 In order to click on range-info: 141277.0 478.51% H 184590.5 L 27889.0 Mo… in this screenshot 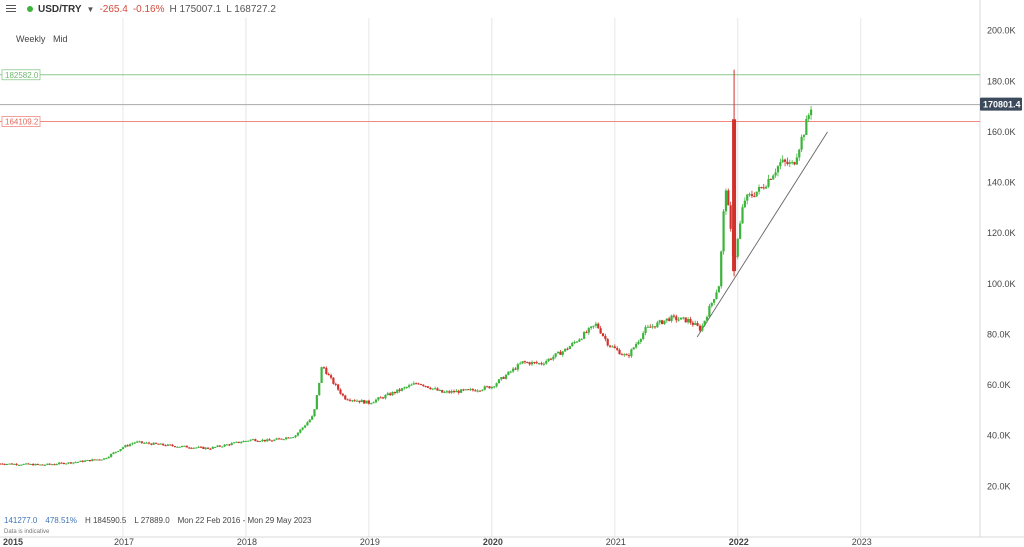, I will do `click(158, 520)`.